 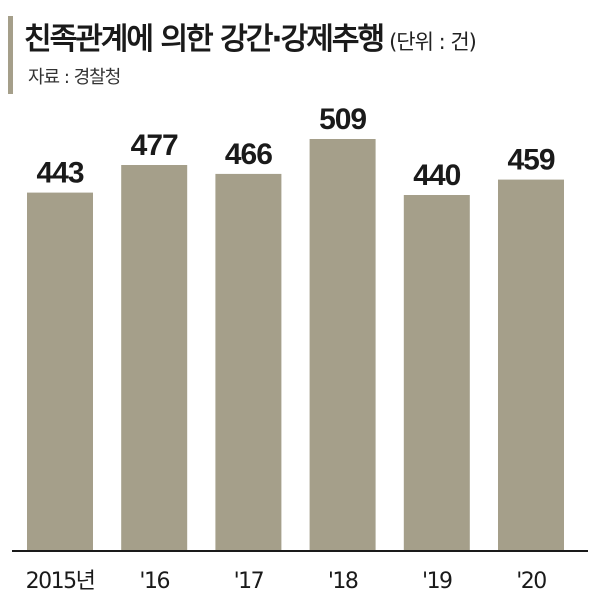 I want to click on tick-label-5: '20, so click(x=531, y=581).